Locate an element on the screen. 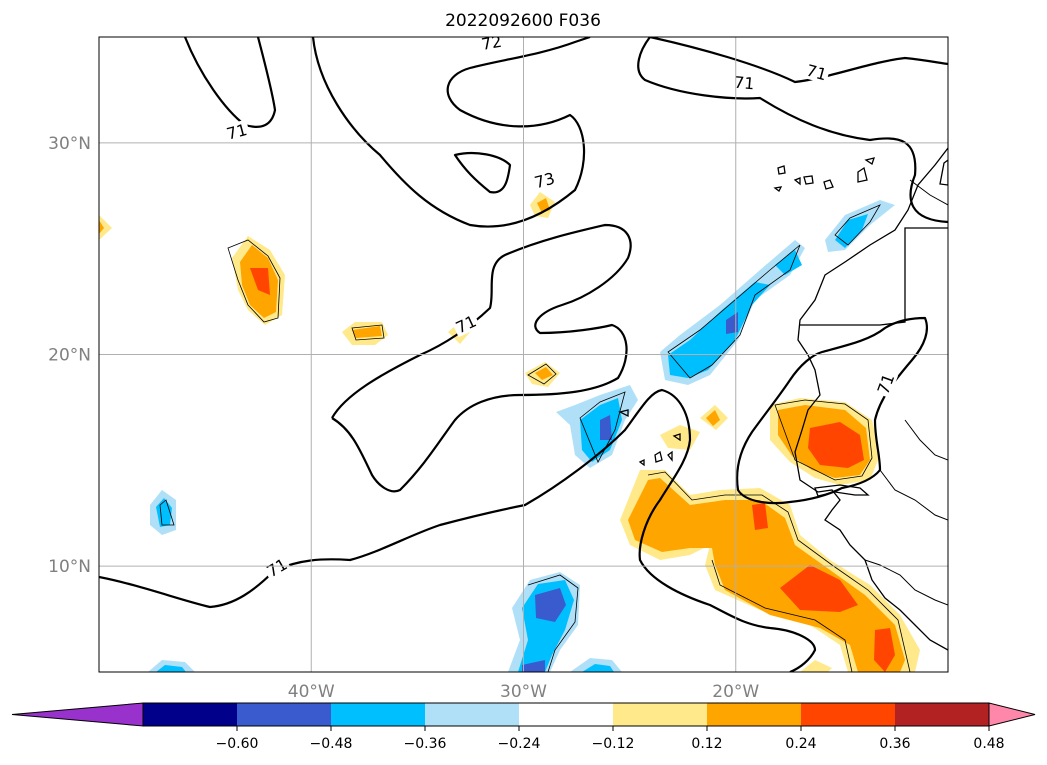  negative-anomaly-canaries-core is located at coordinates (851, 231).